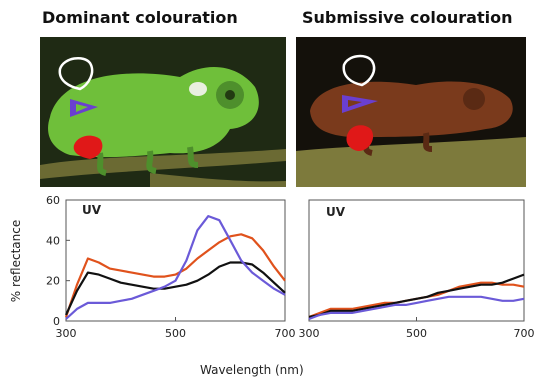 The height and width of the screenshot is (379, 534). I want to click on chameleon-eye, so click(474, 99).